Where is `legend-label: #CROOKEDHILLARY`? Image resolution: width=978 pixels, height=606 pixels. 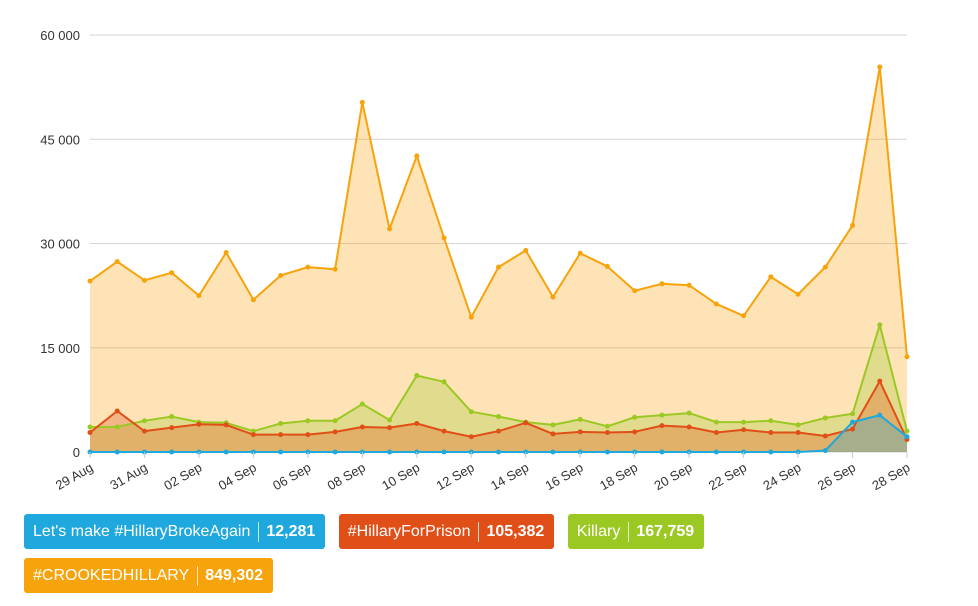
legend-label: #CROOKEDHILLARY is located at coordinates (111, 575).